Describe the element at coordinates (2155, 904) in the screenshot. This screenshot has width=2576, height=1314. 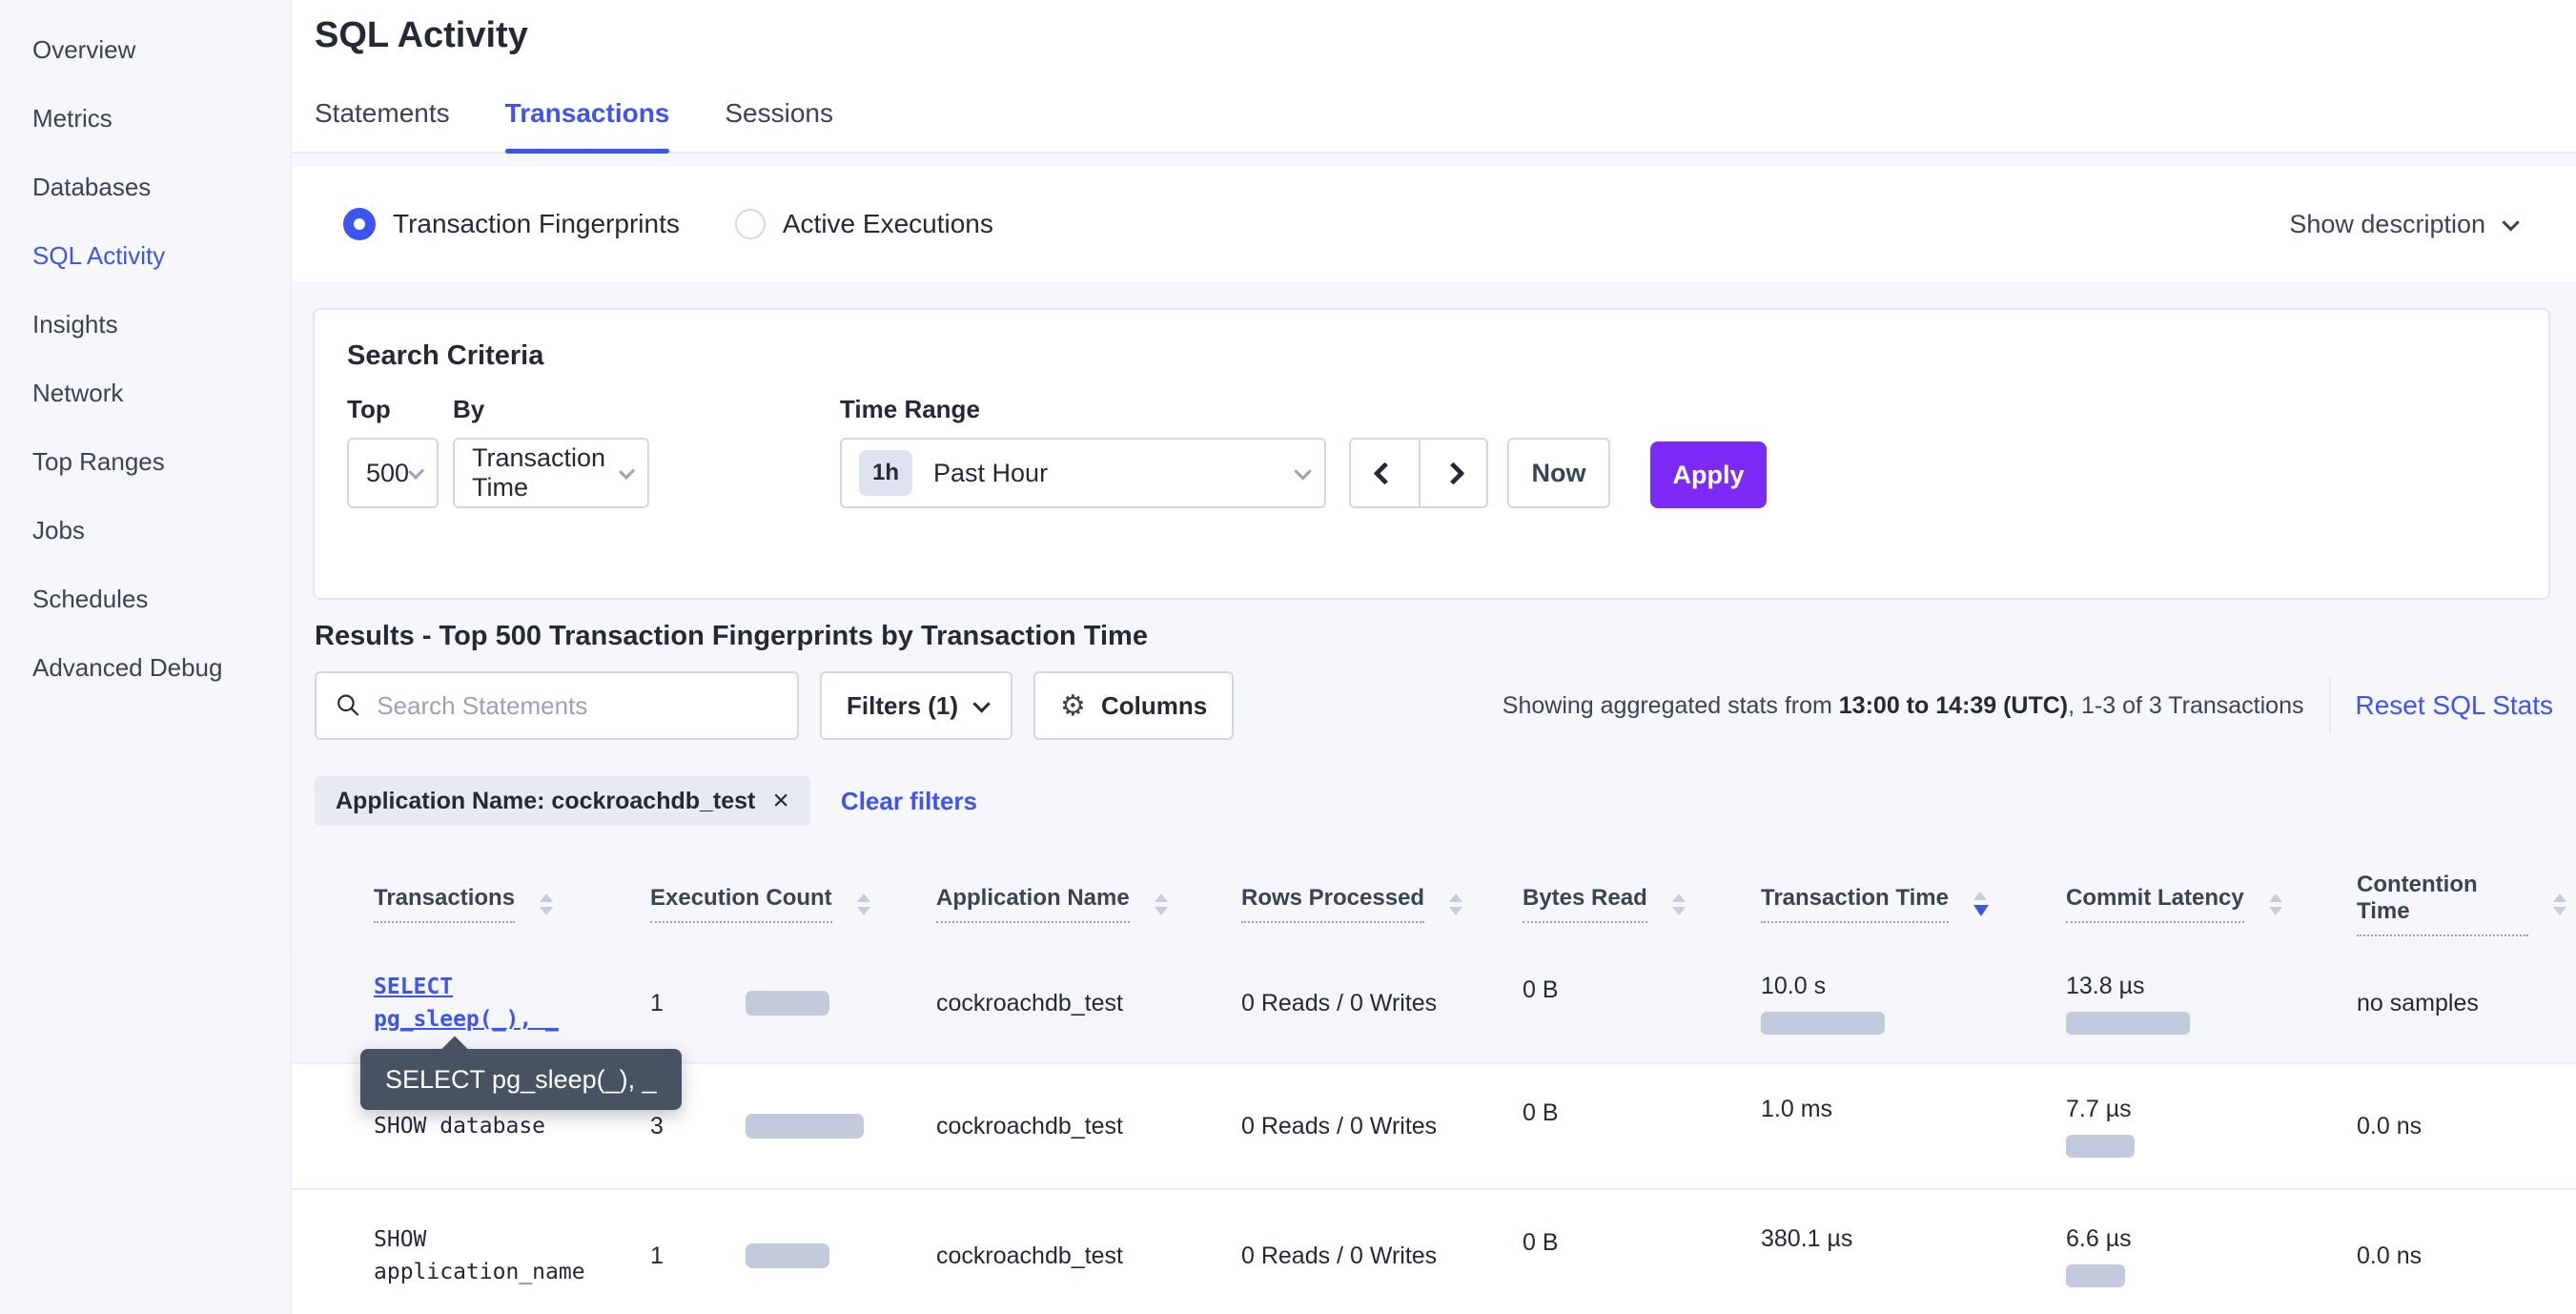
I see `column-header-label: Commit Latency` at that location.